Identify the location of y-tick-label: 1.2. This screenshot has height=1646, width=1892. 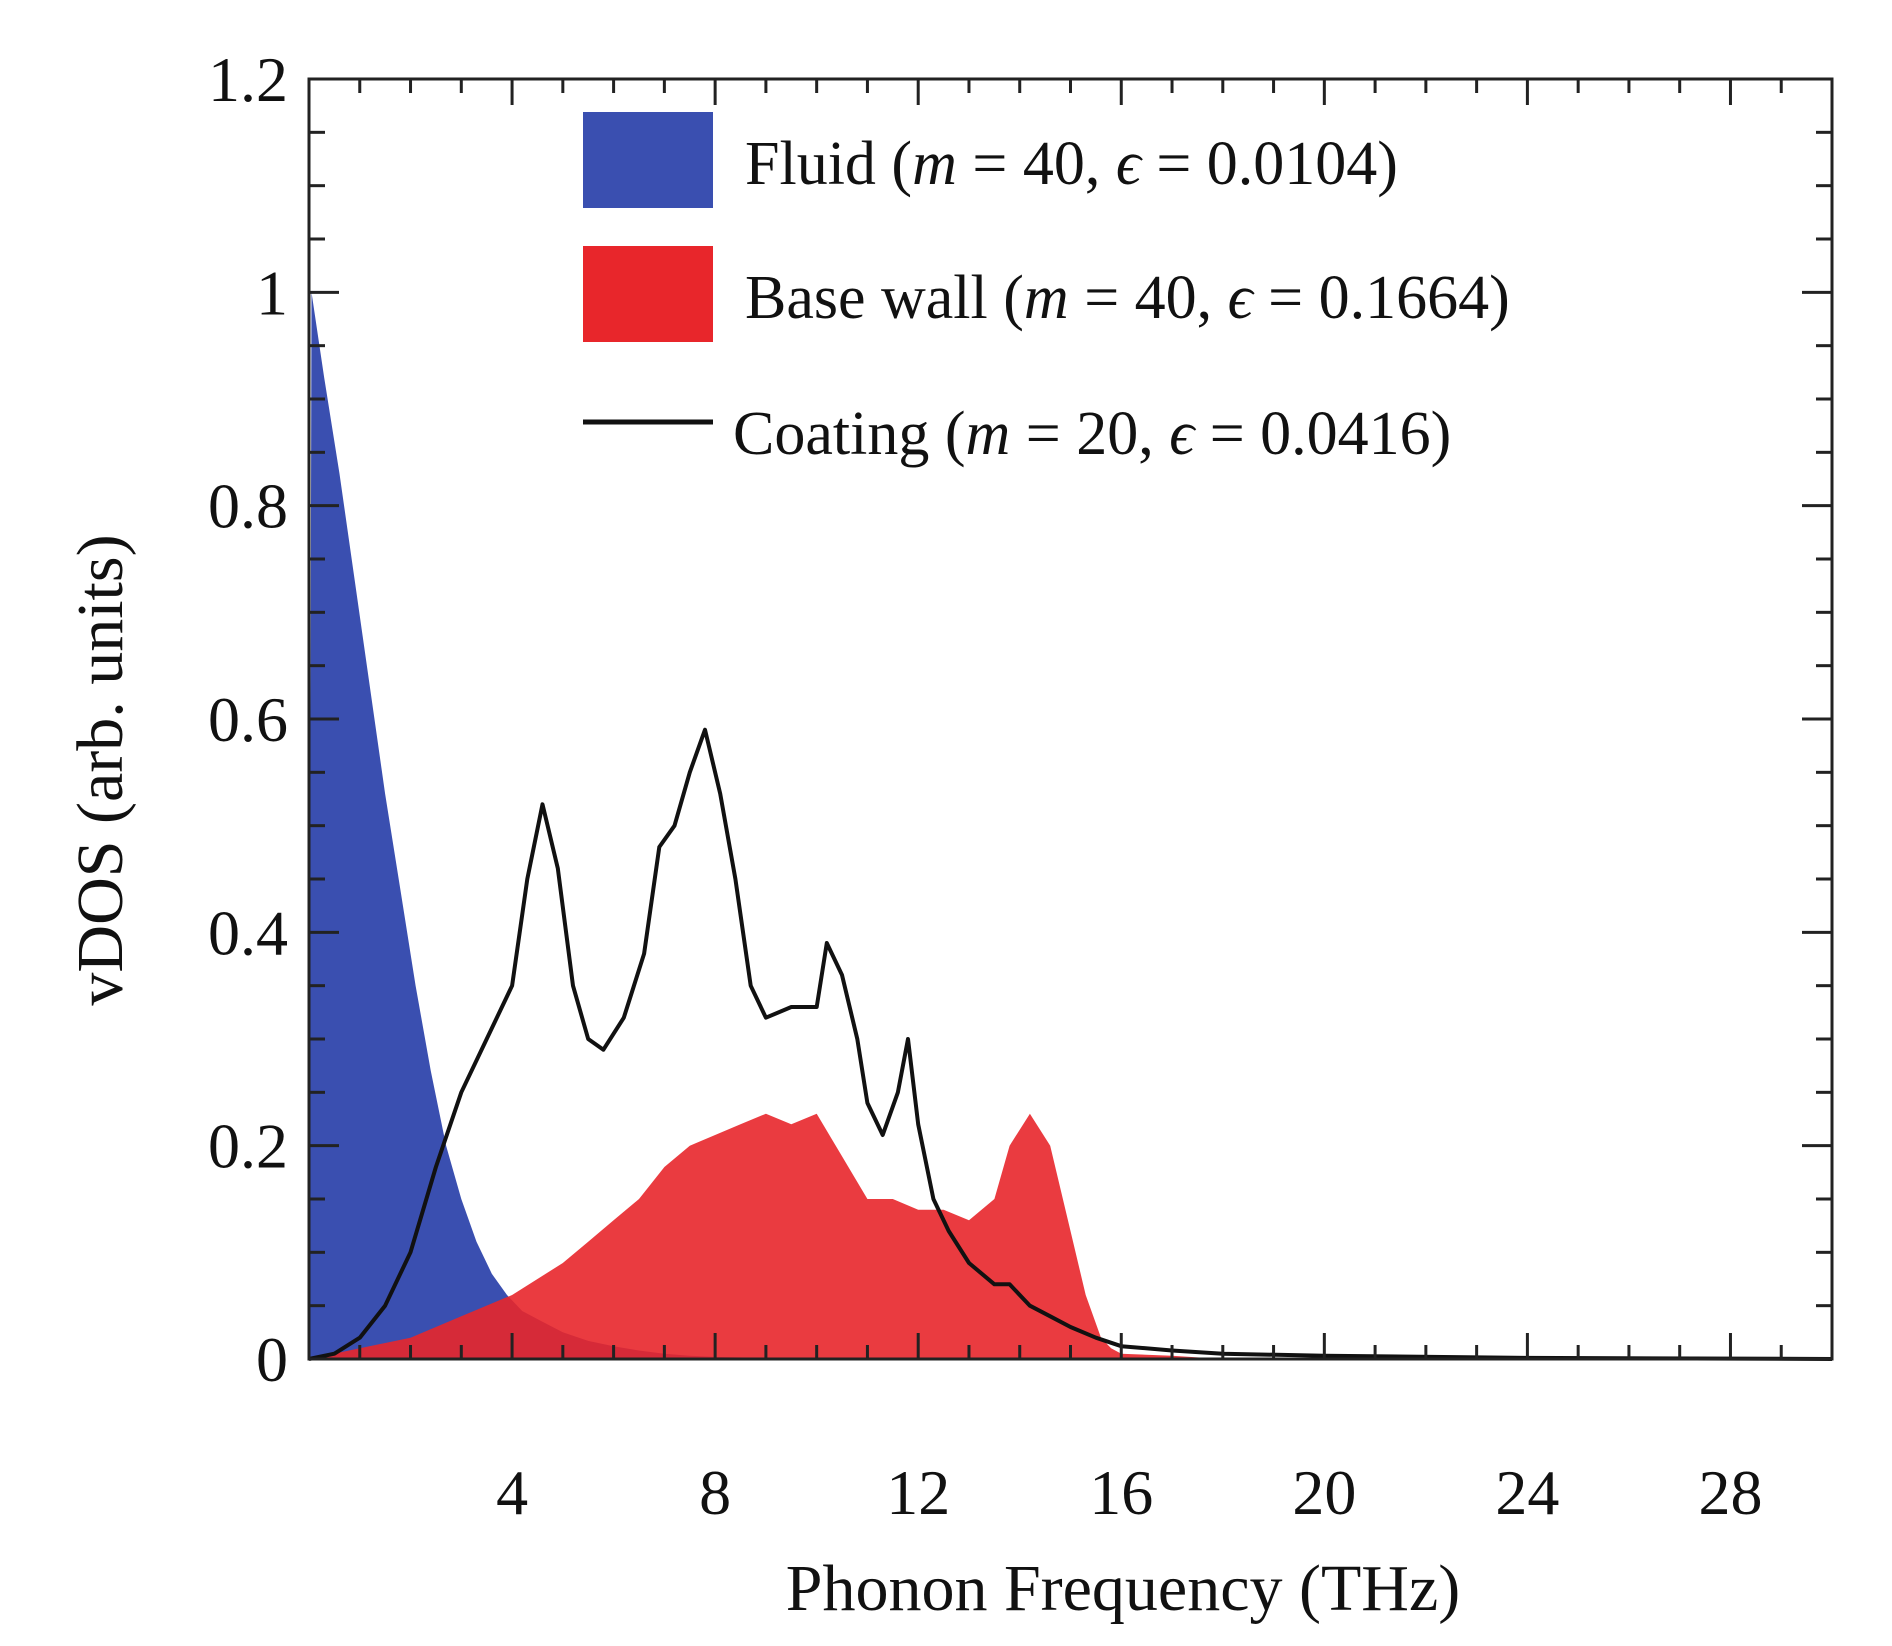
(248, 79).